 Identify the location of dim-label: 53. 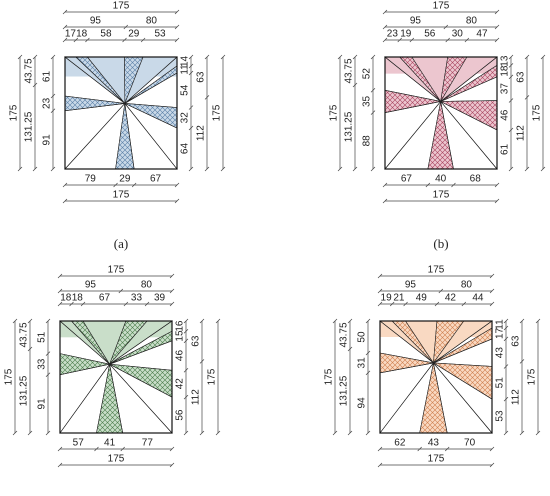
(500, 416).